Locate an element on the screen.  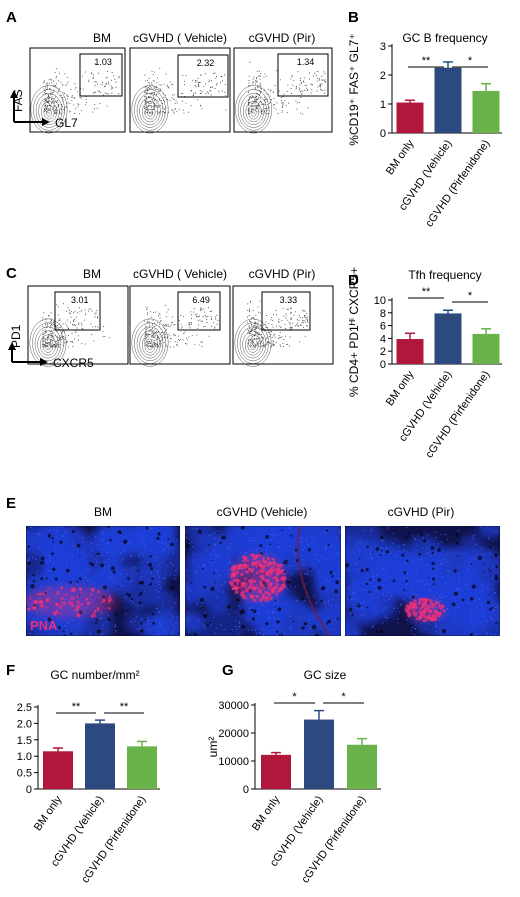
panel-a-title-2: cGVHD ( Vehicle) is located at coordinates (180, 38).